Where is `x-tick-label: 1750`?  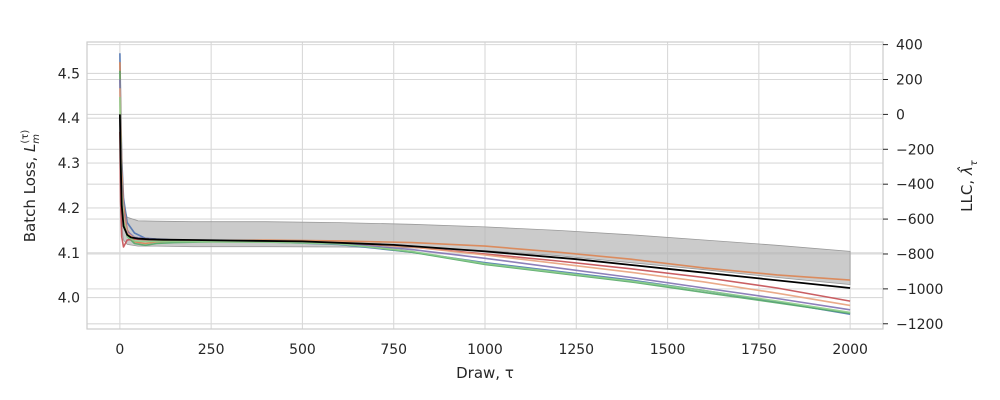
x-tick-label: 1750 is located at coordinates (759, 350).